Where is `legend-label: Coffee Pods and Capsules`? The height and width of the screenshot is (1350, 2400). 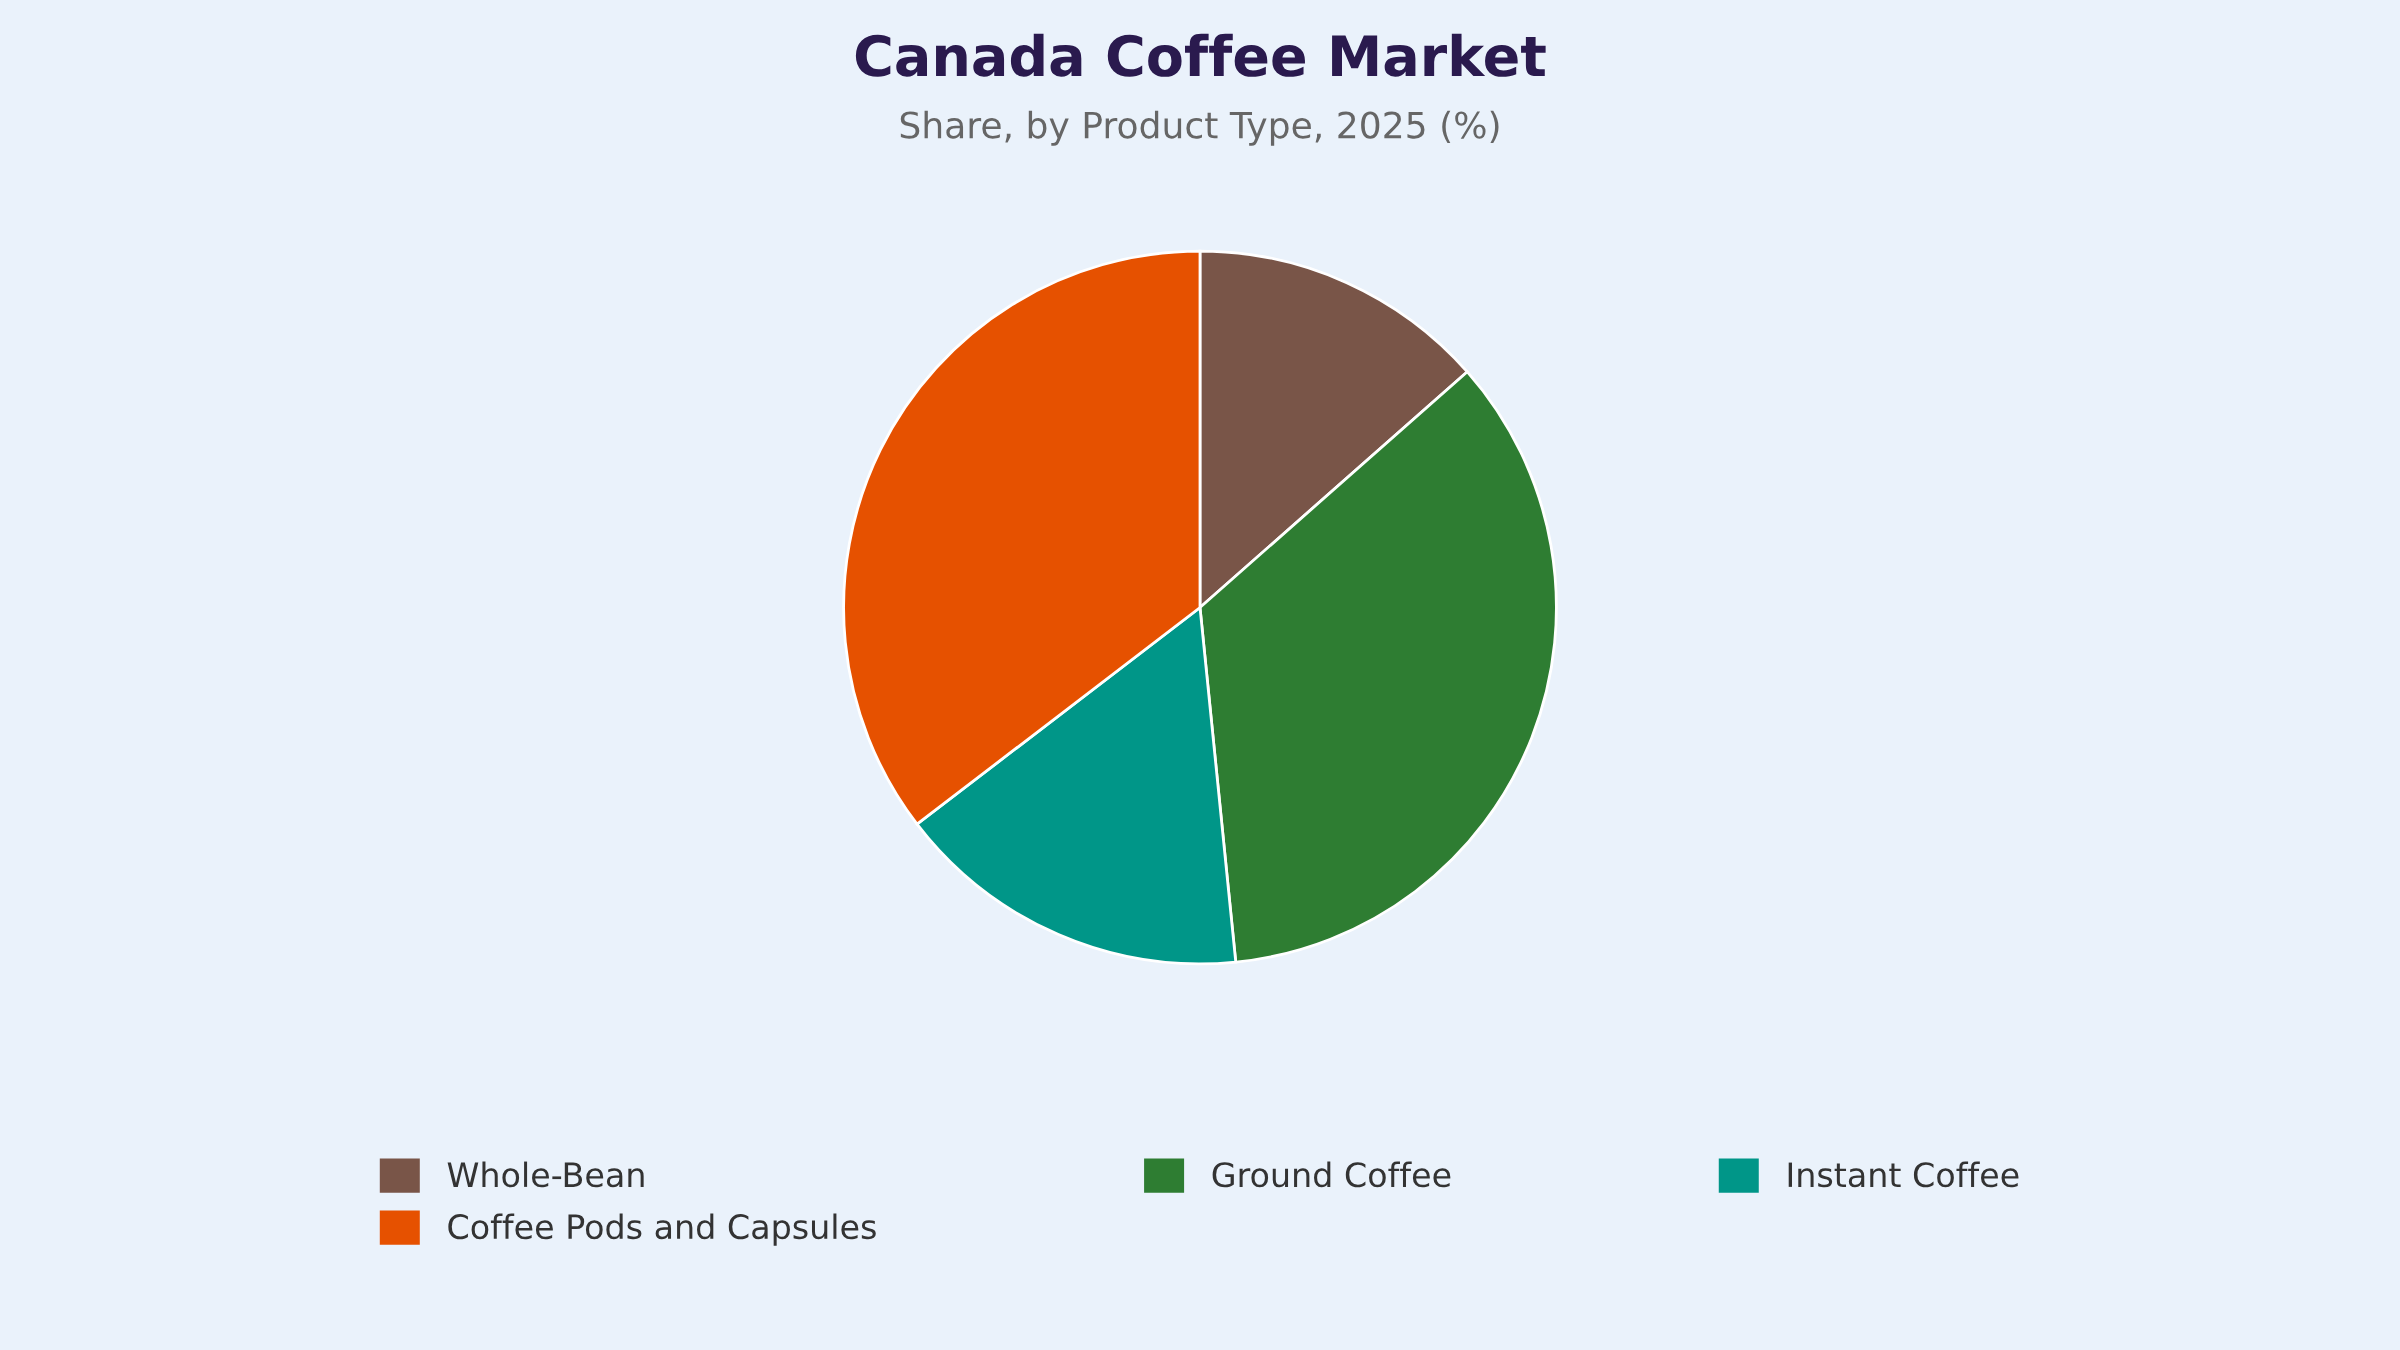
legend-label: Coffee Pods and Capsules is located at coordinates (662, 1229).